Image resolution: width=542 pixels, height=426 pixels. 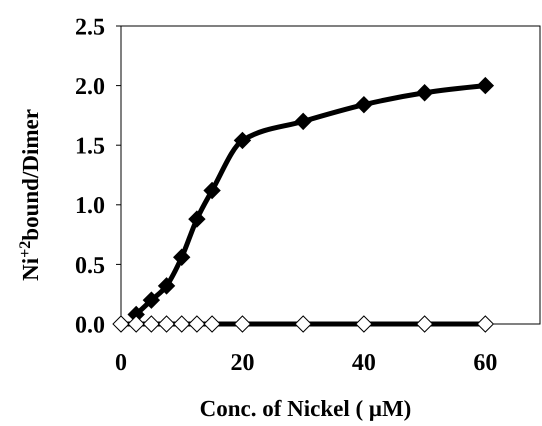 What do you see at coordinates (364, 363) in the screenshot?
I see `x-tick-label: 40` at bounding box center [364, 363].